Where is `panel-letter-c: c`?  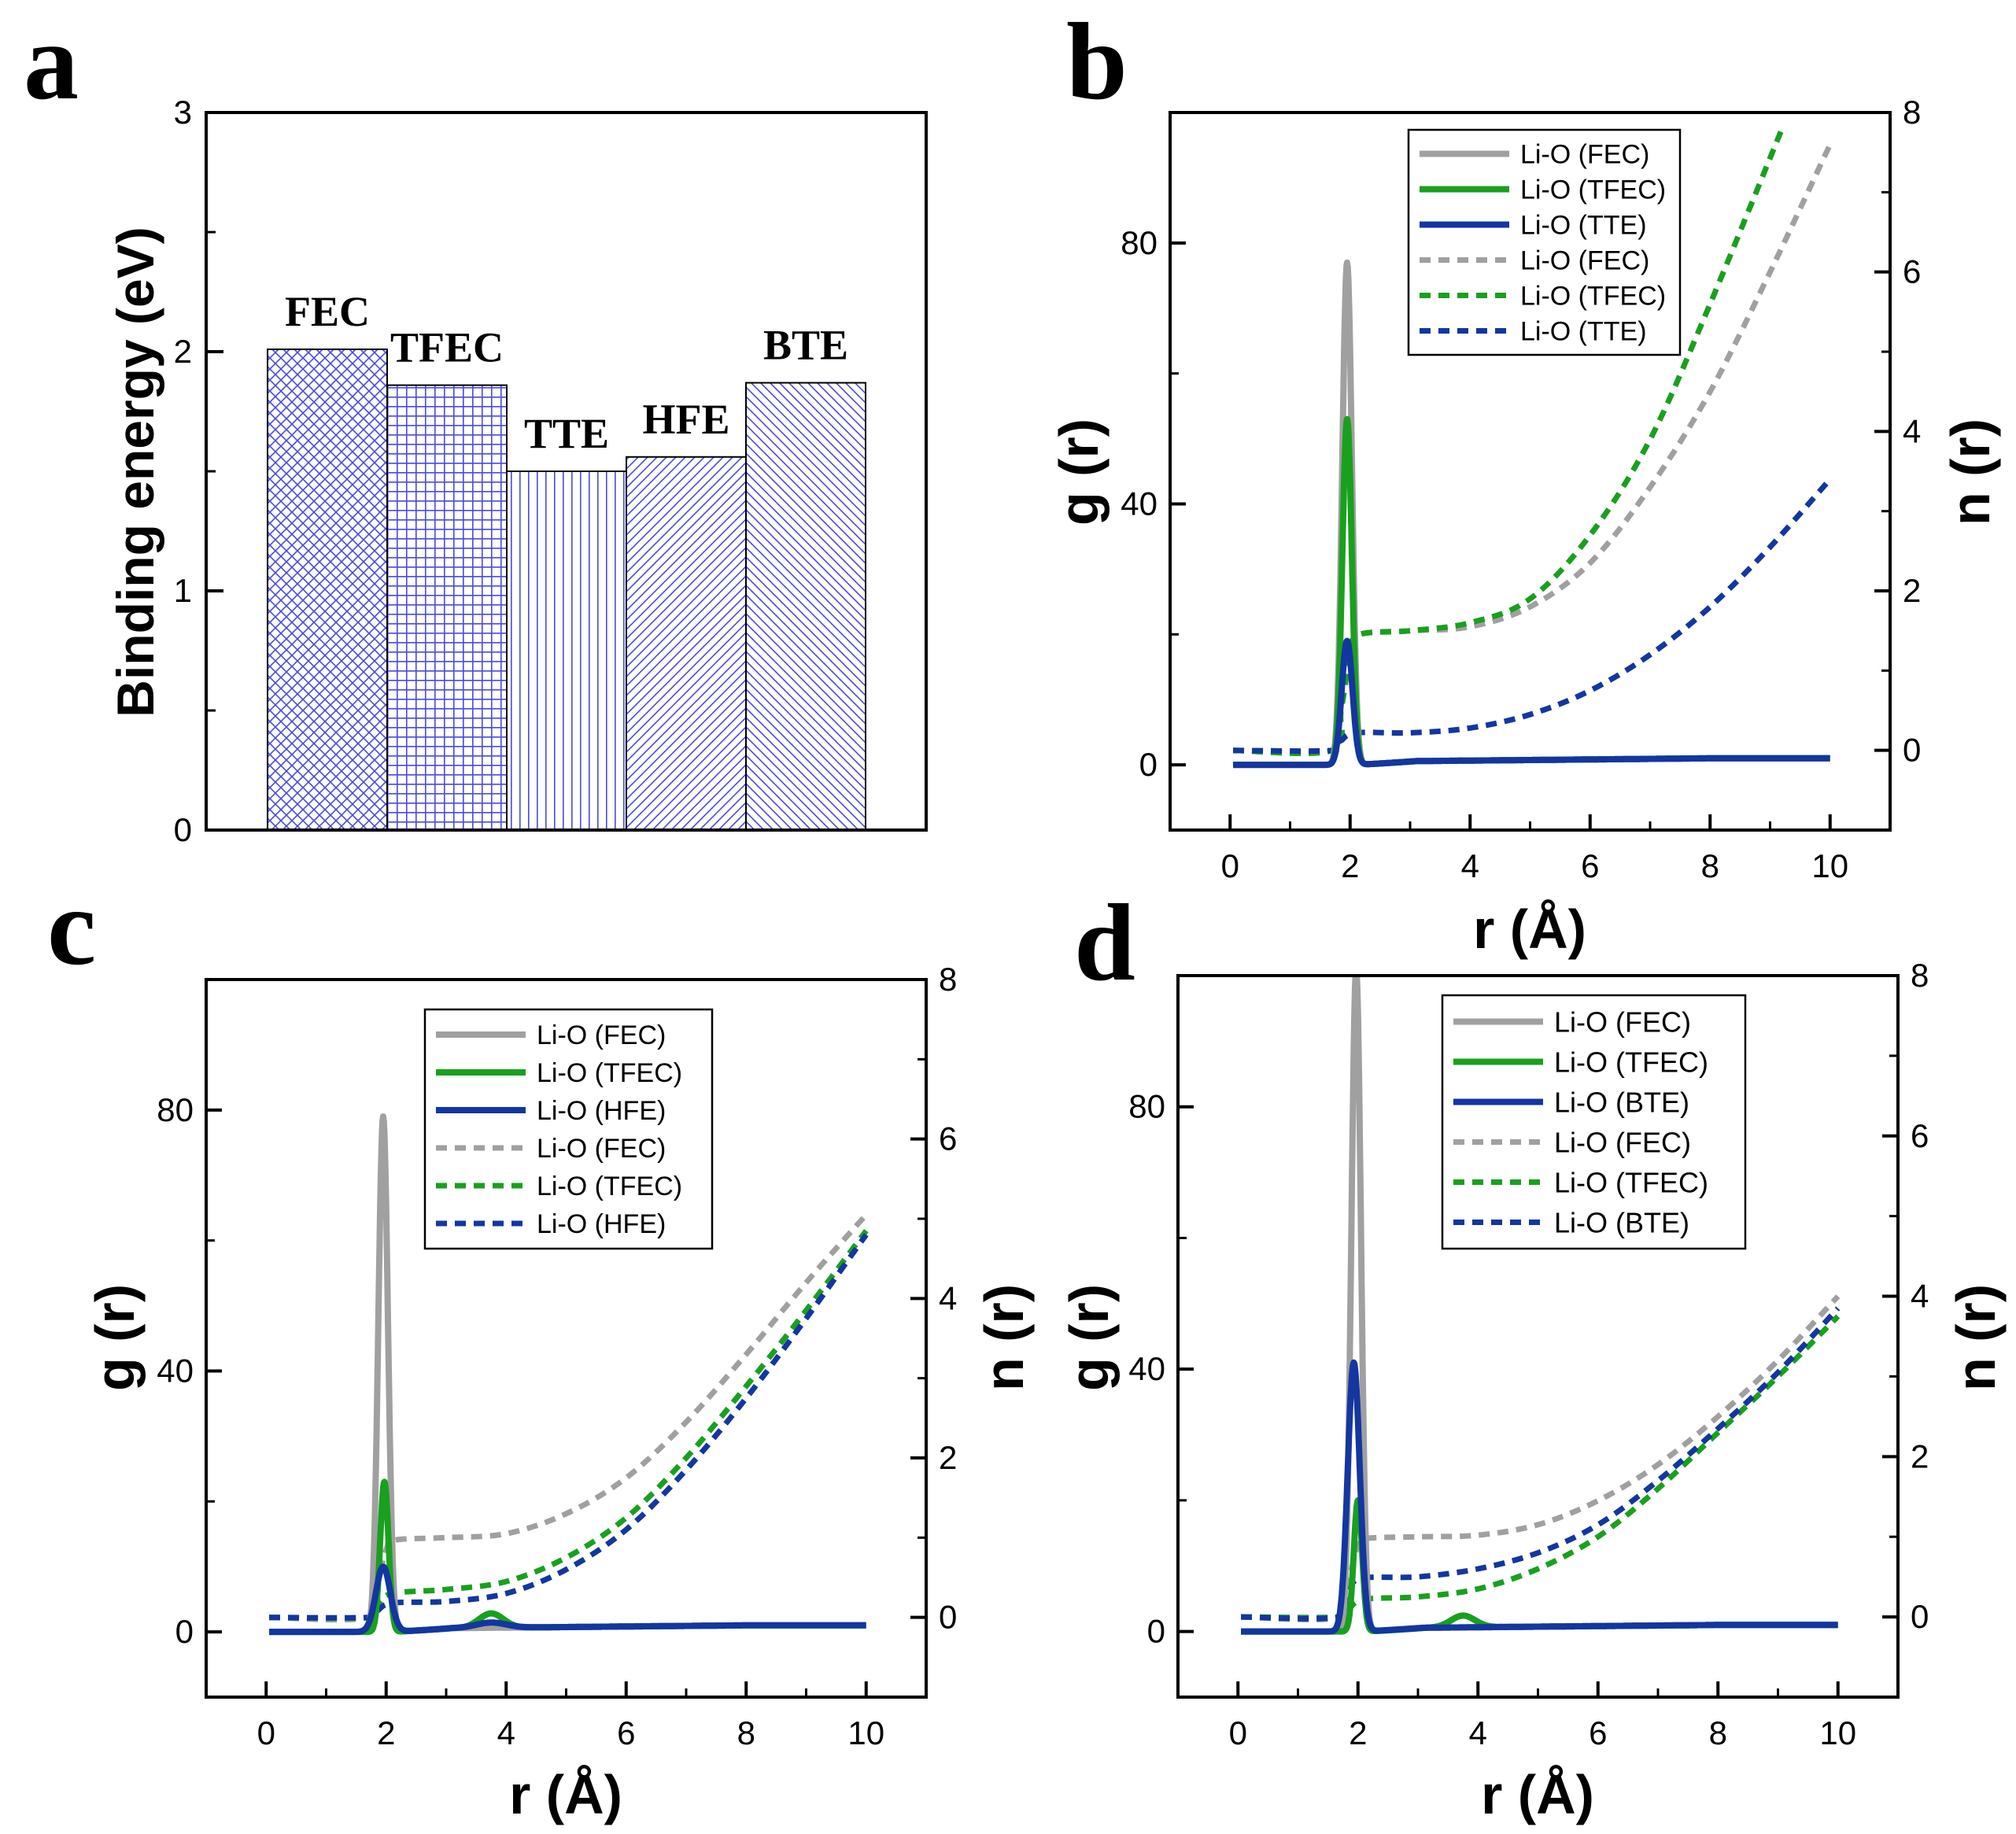
panel-letter-c: c is located at coordinates (71, 927).